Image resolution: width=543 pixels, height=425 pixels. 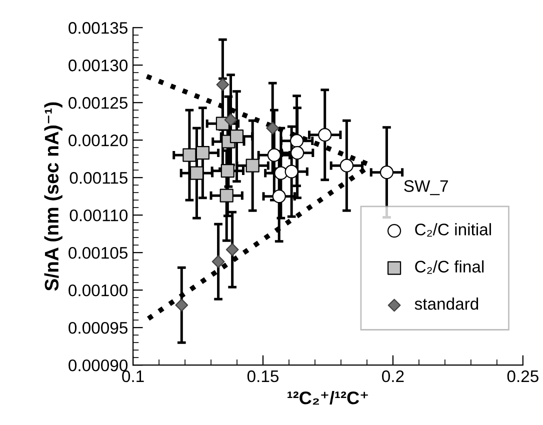 What do you see at coordinates (446, 304) in the screenshot?
I see `legend-label: standard` at bounding box center [446, 304].